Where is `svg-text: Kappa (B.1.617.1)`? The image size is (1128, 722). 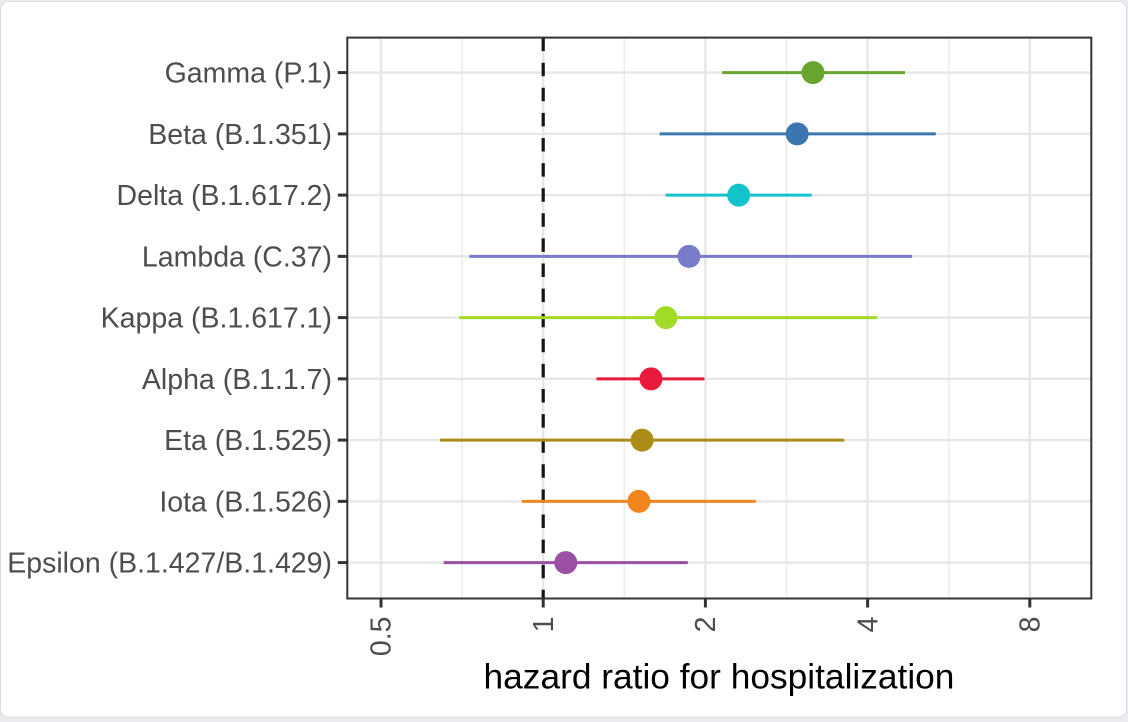
svg-text: Kappa (B.1.617.1) is located at coordinates (216, 319).